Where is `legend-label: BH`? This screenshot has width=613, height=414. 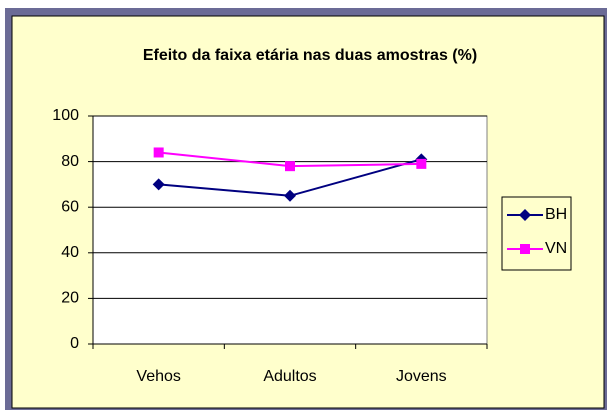
legend-label: BH is located at coordinates (556, 214).